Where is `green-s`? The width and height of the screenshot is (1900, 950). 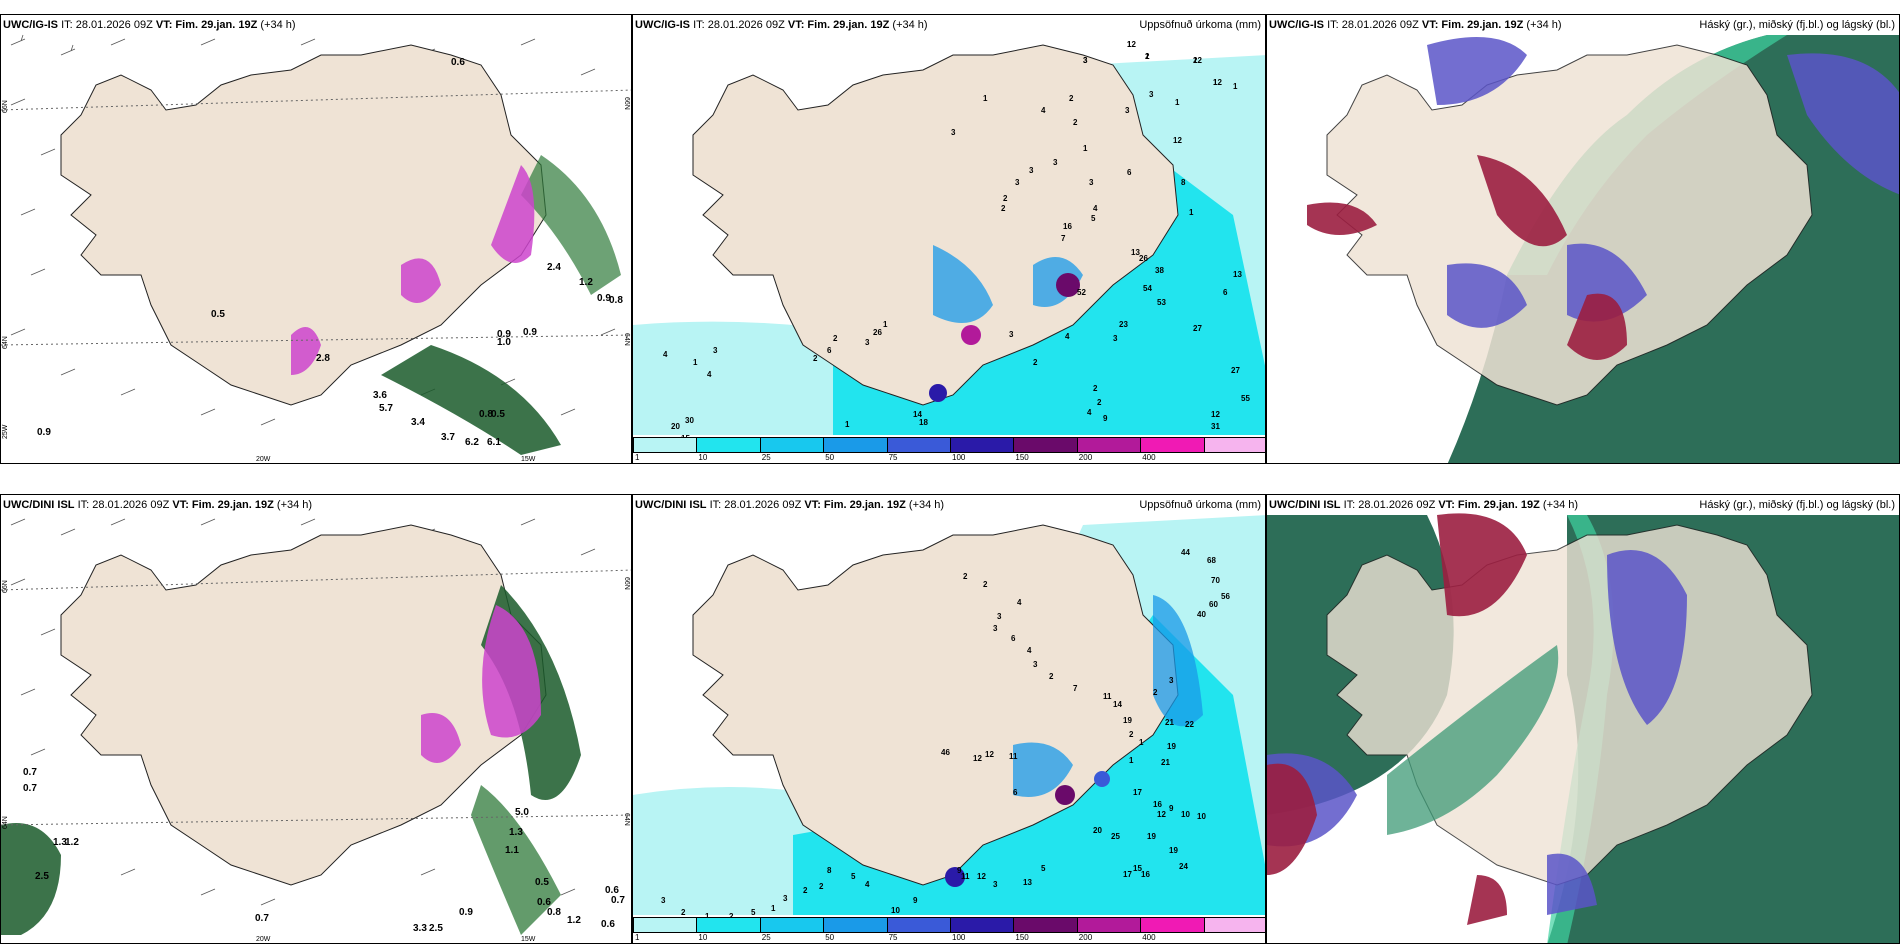 green-s is located at coordinates (516, 860).